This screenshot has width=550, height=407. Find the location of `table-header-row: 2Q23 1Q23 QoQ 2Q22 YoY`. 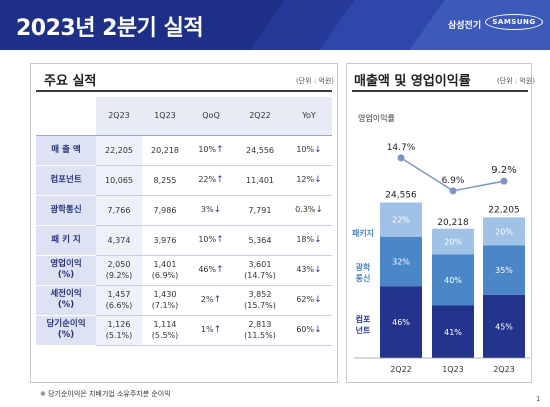

table-header-row: 2Q23 1Q23 QoQ 2Q22 YoY is located at coordinates (184, 116).